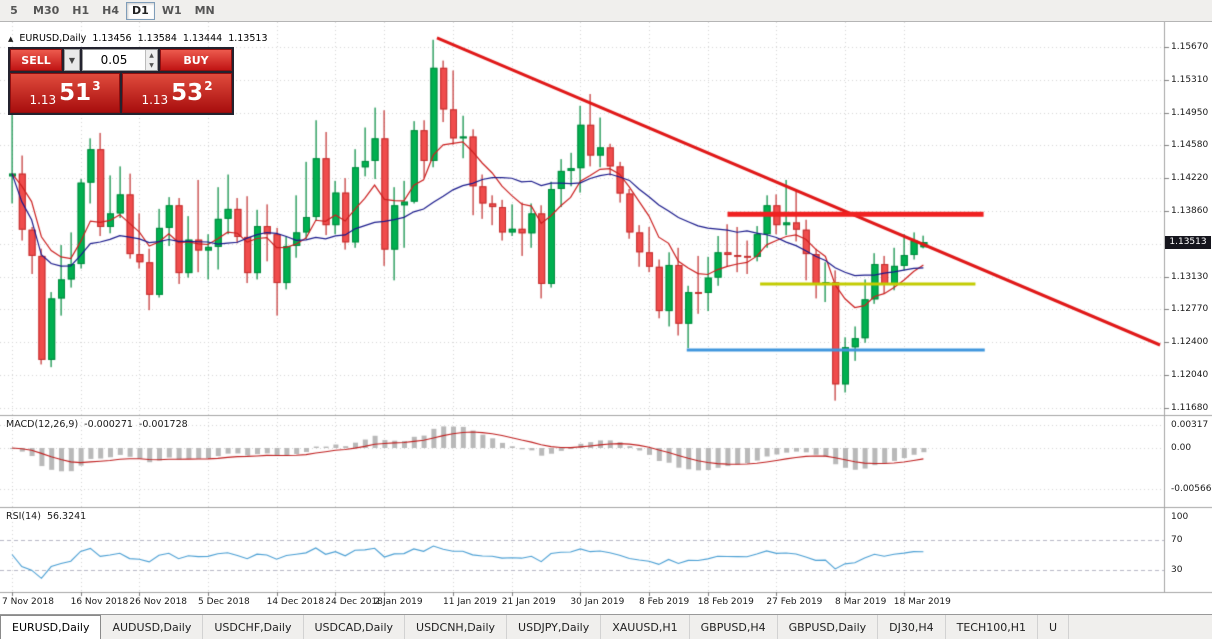 The image size is (1212, 639). Describe the element at coordinates (96, 86) in the screenshot. I see `bid-pipette: 3` at that location.